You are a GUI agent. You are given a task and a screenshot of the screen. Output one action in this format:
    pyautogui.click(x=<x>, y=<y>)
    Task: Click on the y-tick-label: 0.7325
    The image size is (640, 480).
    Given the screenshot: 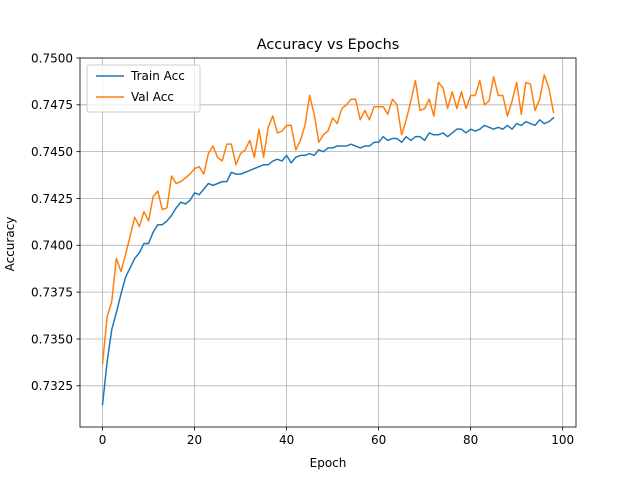 What is the action you would take?
    pyautogui.click(x=52, y=386)
    